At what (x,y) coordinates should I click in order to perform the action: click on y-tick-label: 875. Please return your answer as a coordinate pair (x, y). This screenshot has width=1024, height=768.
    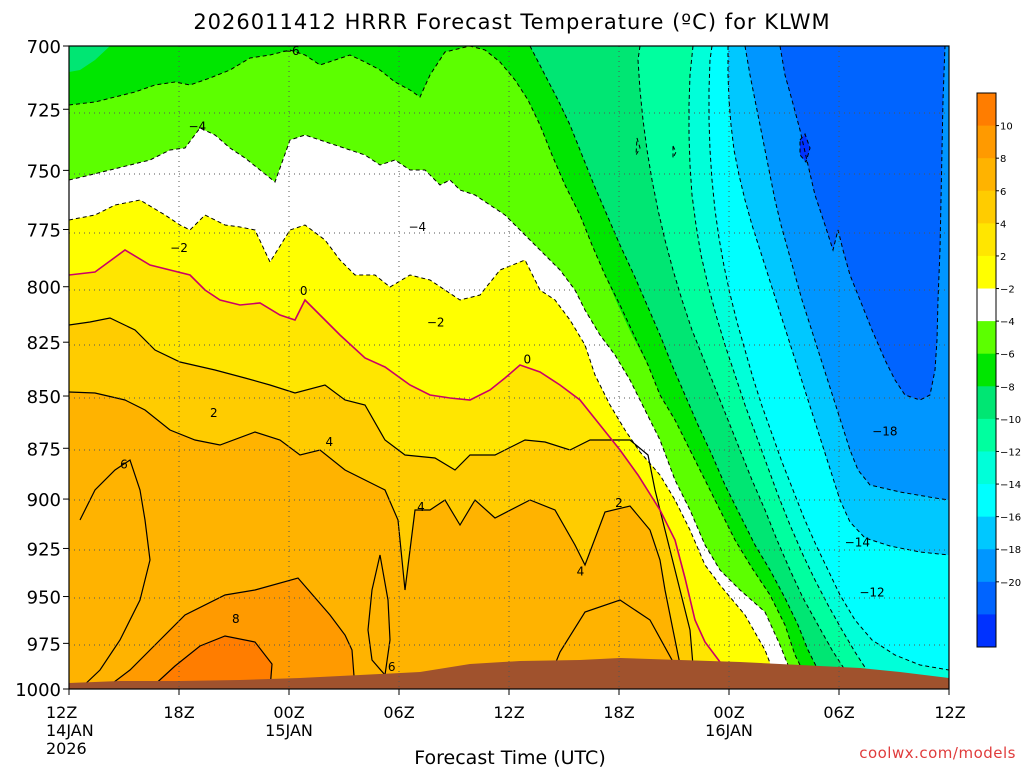
    Looking at the image, I should click on (44, 449).